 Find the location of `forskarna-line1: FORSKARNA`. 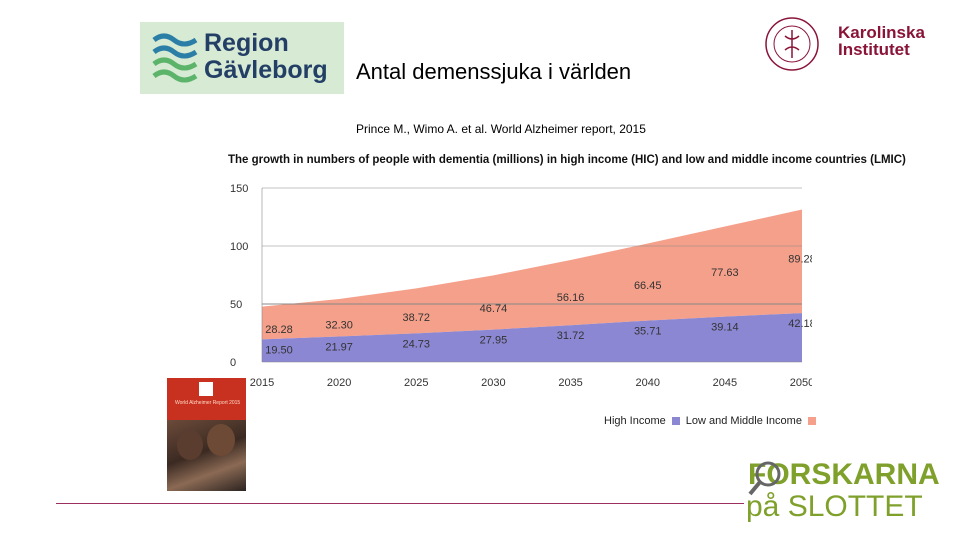

forskarna-line1: FORSKARNA is located at coordinates (844, 474).